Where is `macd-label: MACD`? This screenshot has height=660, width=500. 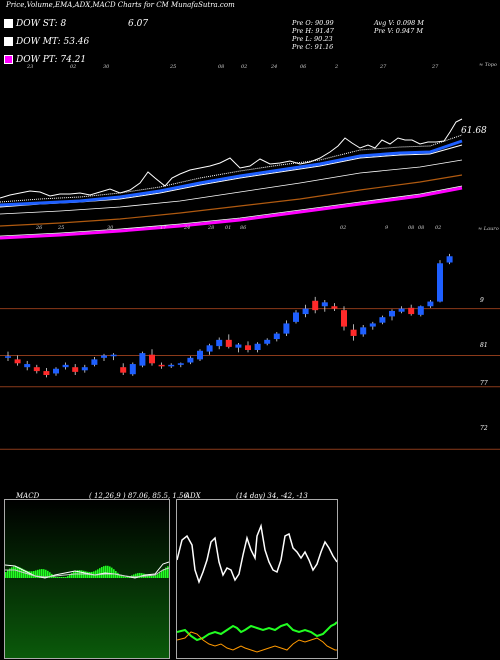
macd-label: MACD is located at coordinates (28, 496).